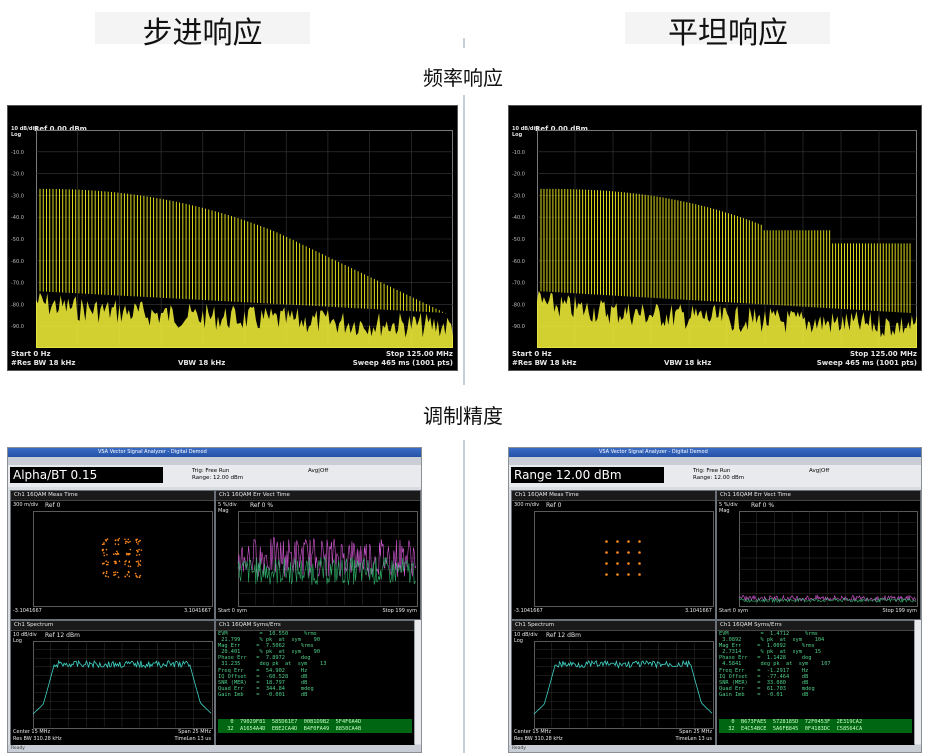 Image resolution: width=927 pixels, height=753 pixels. Describe the element at coordinates (223, 511) in the screenshot. I see `pane-mag: Mag` at that location.